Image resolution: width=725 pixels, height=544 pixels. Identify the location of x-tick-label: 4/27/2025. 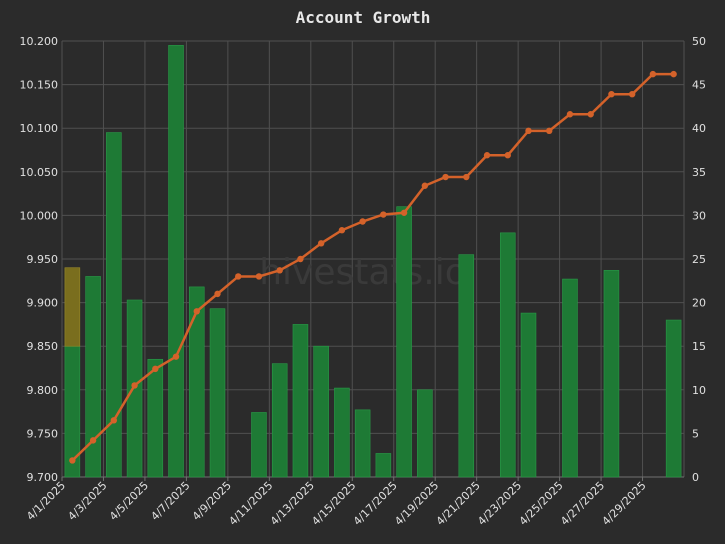
(582, 503).